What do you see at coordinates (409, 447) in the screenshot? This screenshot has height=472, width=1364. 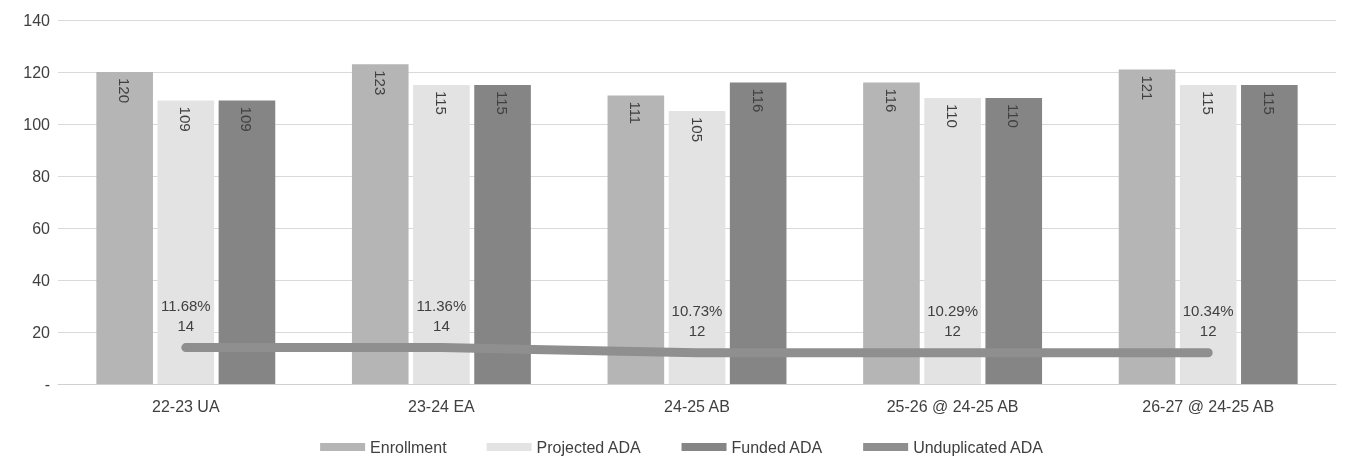 I see `legend-label: Enrollment` at bounding box center [409, 447].